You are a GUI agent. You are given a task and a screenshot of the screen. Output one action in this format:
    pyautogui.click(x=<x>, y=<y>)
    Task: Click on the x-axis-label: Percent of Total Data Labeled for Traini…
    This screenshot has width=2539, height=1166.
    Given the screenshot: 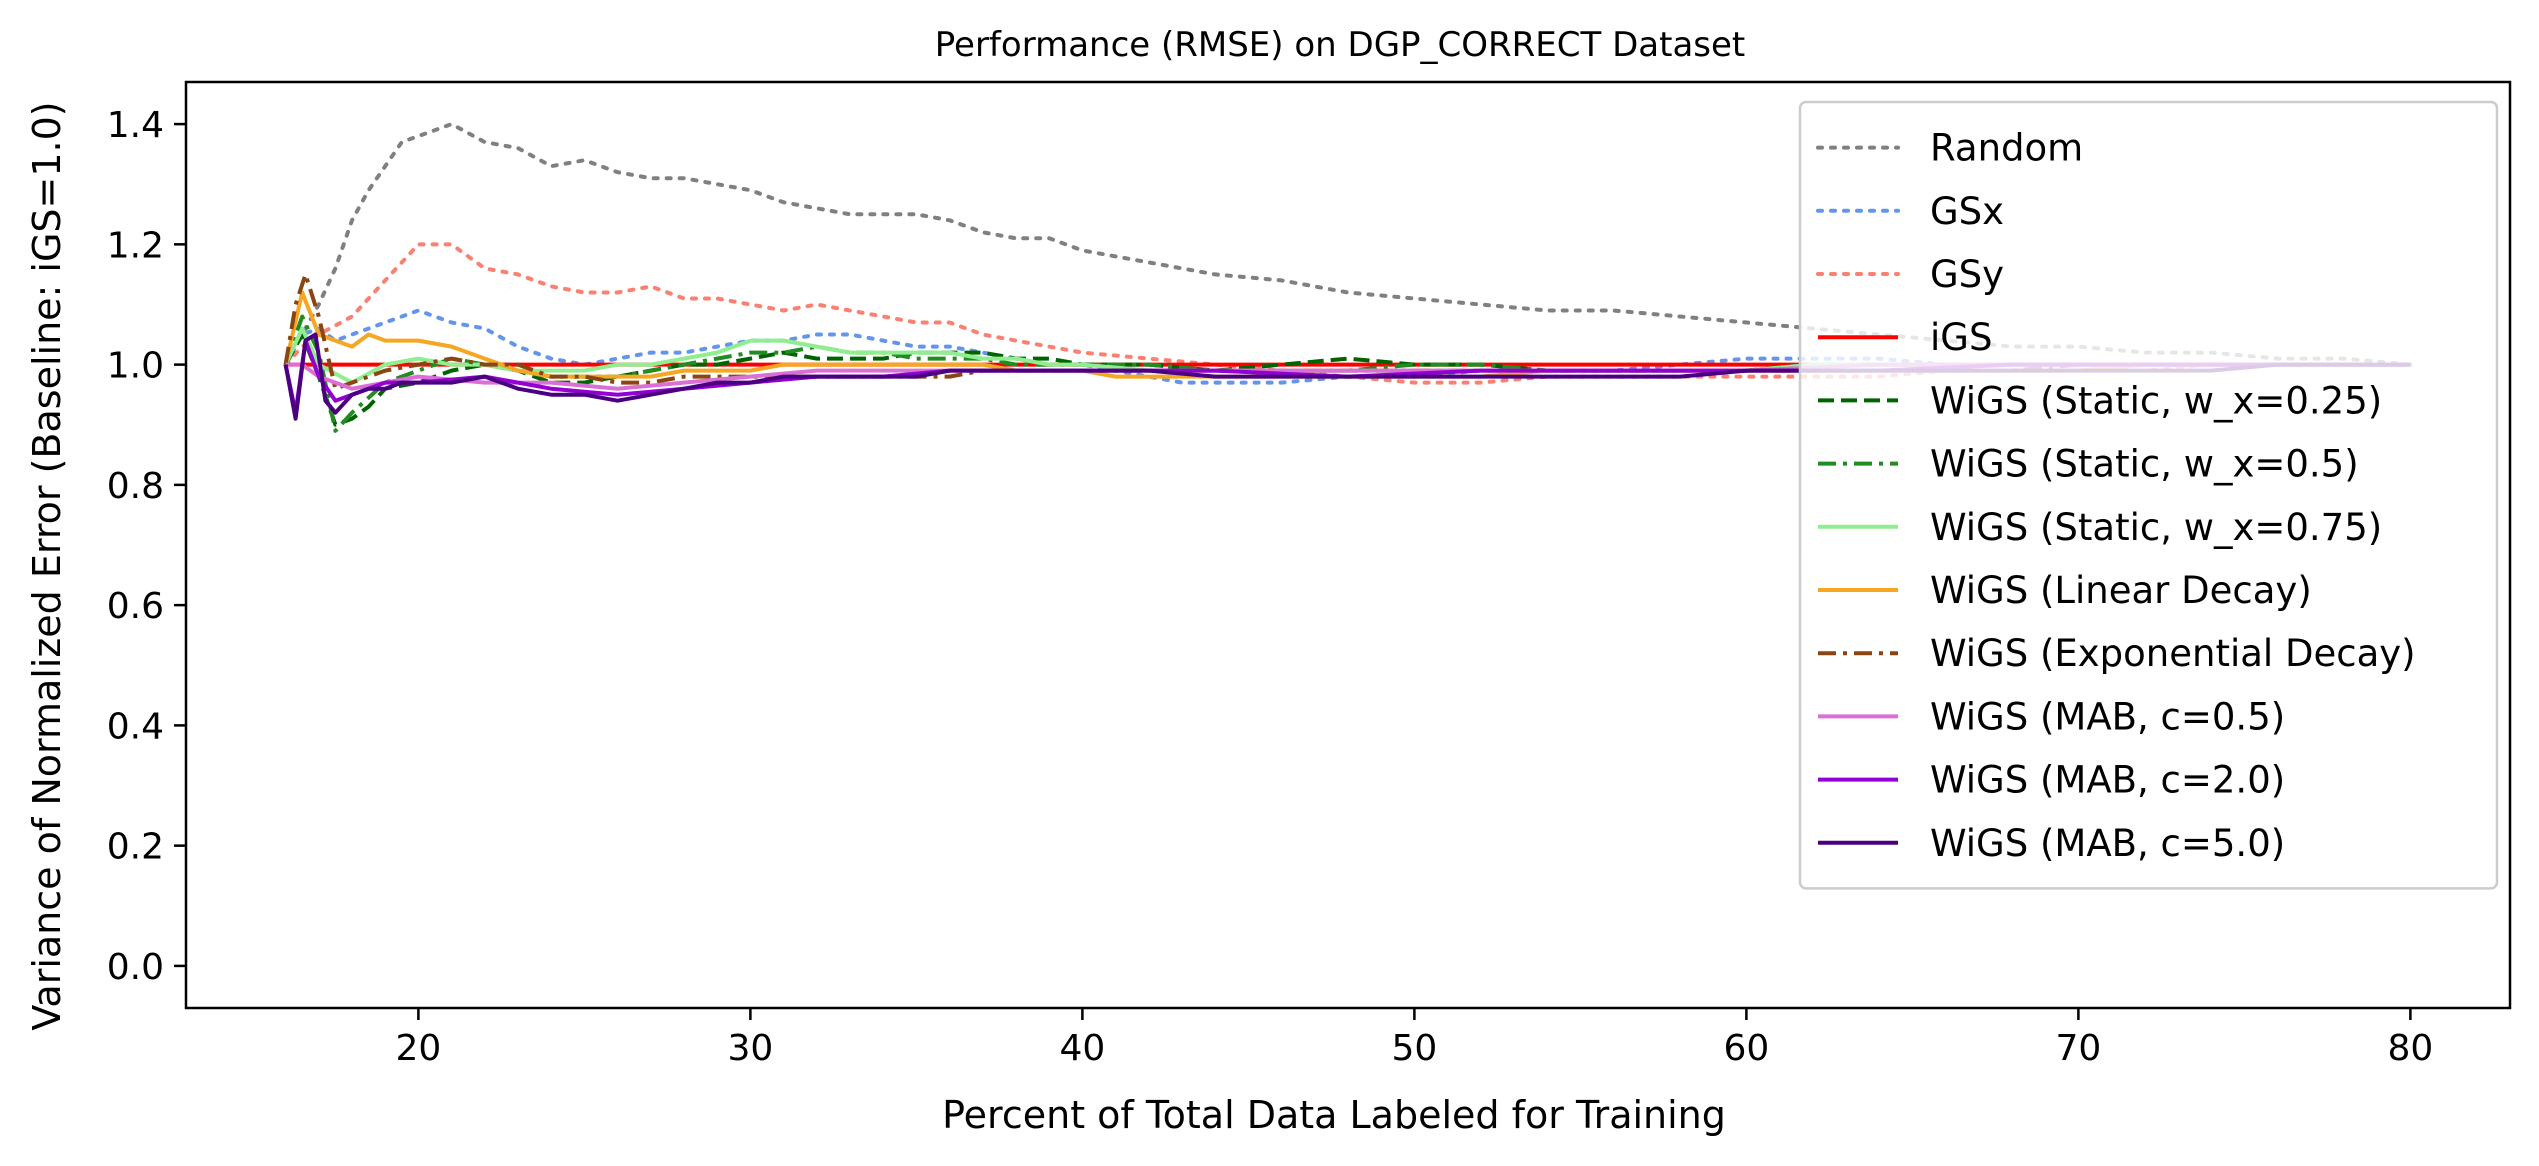 What is the action you would take?
    pyautogui.click(x=1334, y=1115)
    